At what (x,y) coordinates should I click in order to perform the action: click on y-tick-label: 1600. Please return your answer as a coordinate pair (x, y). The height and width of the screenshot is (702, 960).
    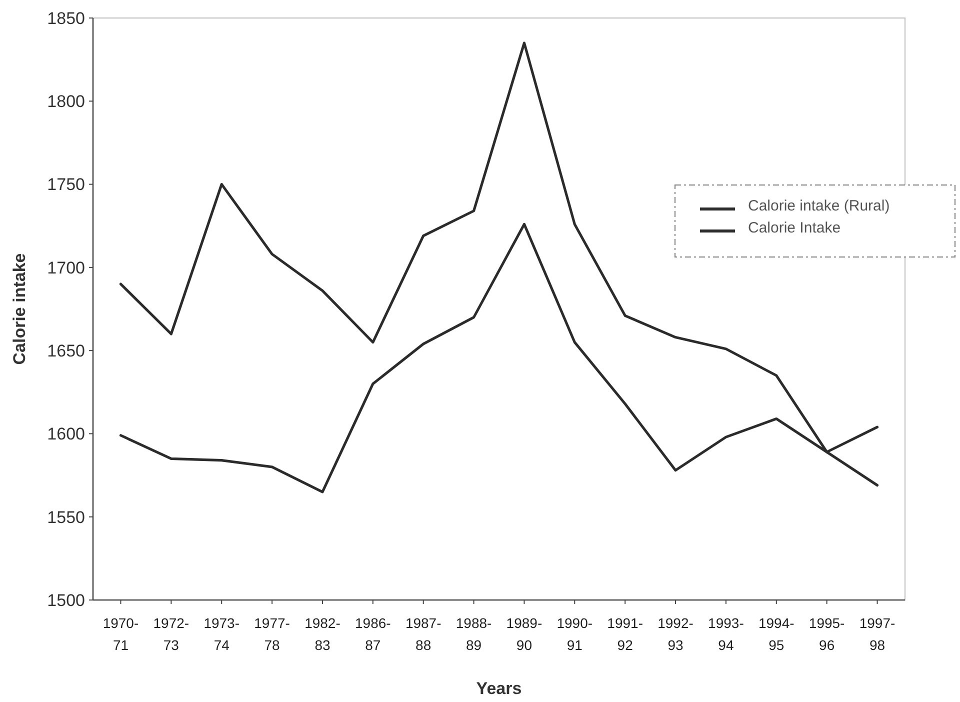
    Looking at the image, I should click on (66, 434).